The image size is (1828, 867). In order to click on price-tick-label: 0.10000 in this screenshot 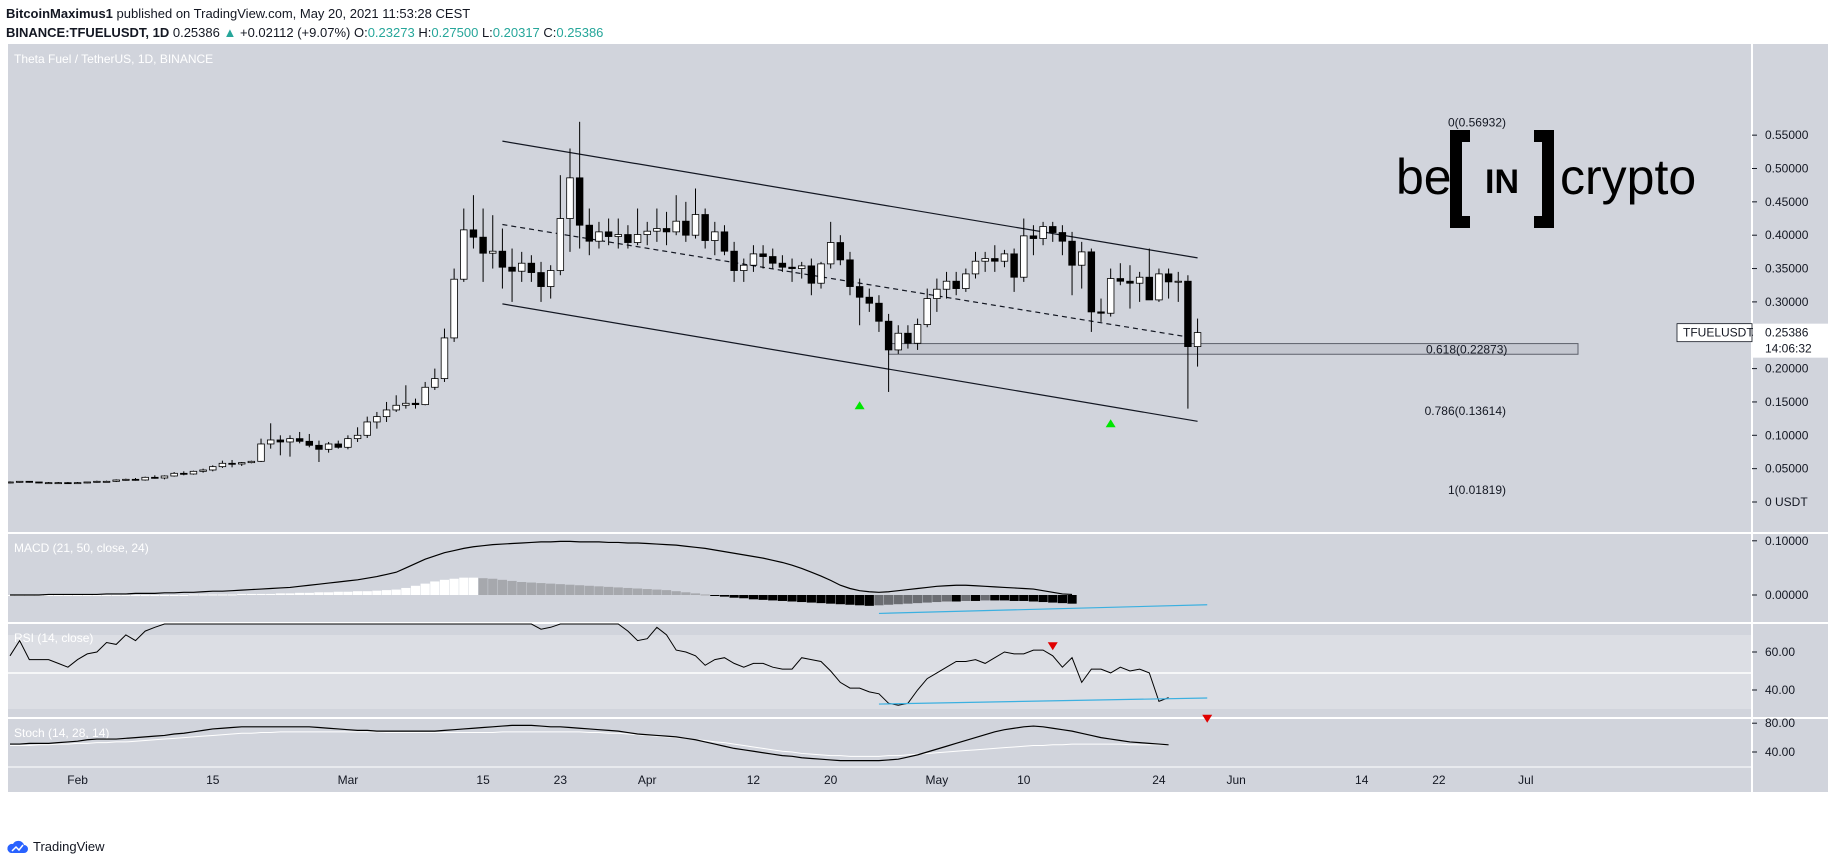, I will do `click(1787, 435)`.